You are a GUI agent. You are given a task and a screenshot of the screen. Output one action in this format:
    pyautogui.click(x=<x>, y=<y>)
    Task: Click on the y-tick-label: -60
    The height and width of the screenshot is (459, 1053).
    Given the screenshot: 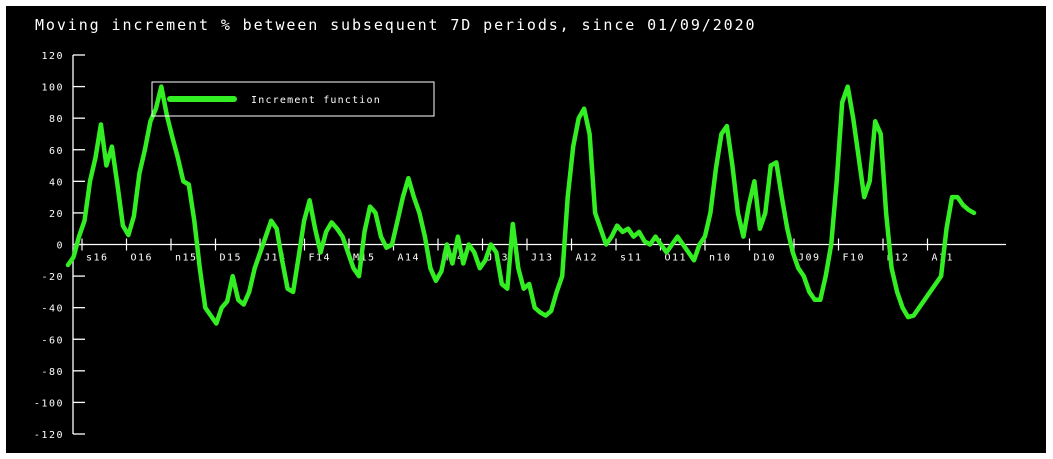 What is the action you would take?
    pyautogui.click(x=52, y=340)
    